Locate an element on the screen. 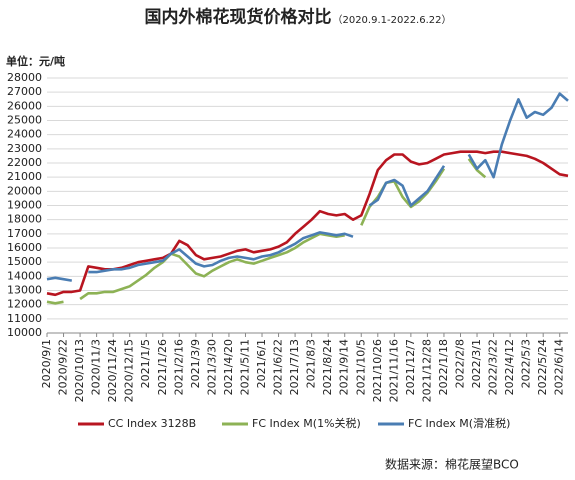  y-tick-label: 20000 is located at coordinates (24, 190).